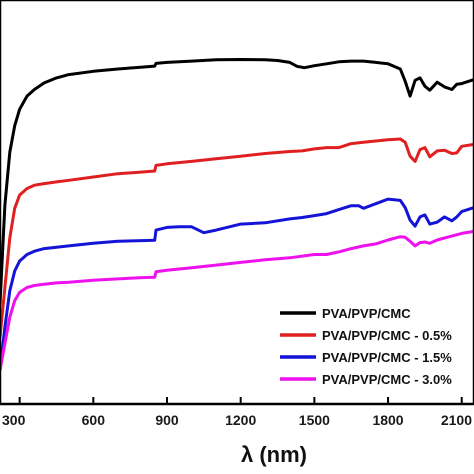  What do you see at coordinates (167, 420) in the screenshot?
I see `x-tick-label: 900` at bounding box center [167, 420].